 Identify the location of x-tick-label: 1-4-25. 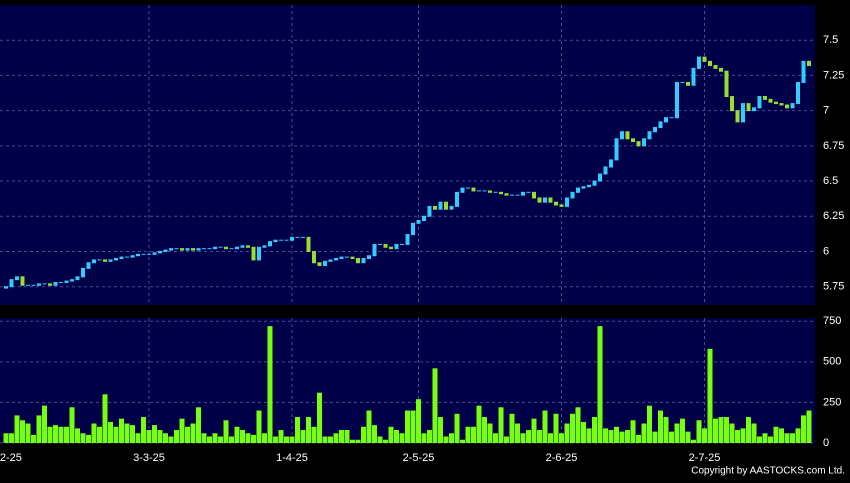
(292, 458).